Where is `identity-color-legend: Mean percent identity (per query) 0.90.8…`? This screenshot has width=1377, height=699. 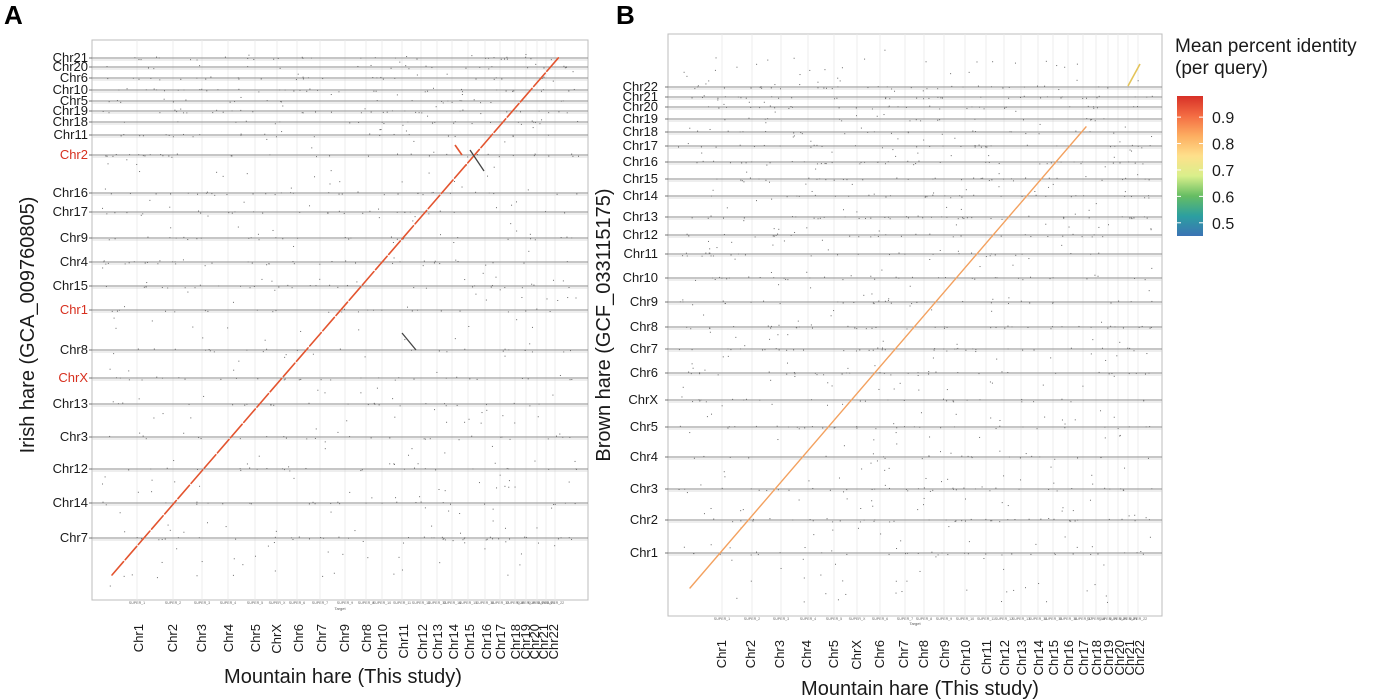 identity-color-legend: Mean percent identity (per query) 0.90.8… is located at coordinates (1266, 136).